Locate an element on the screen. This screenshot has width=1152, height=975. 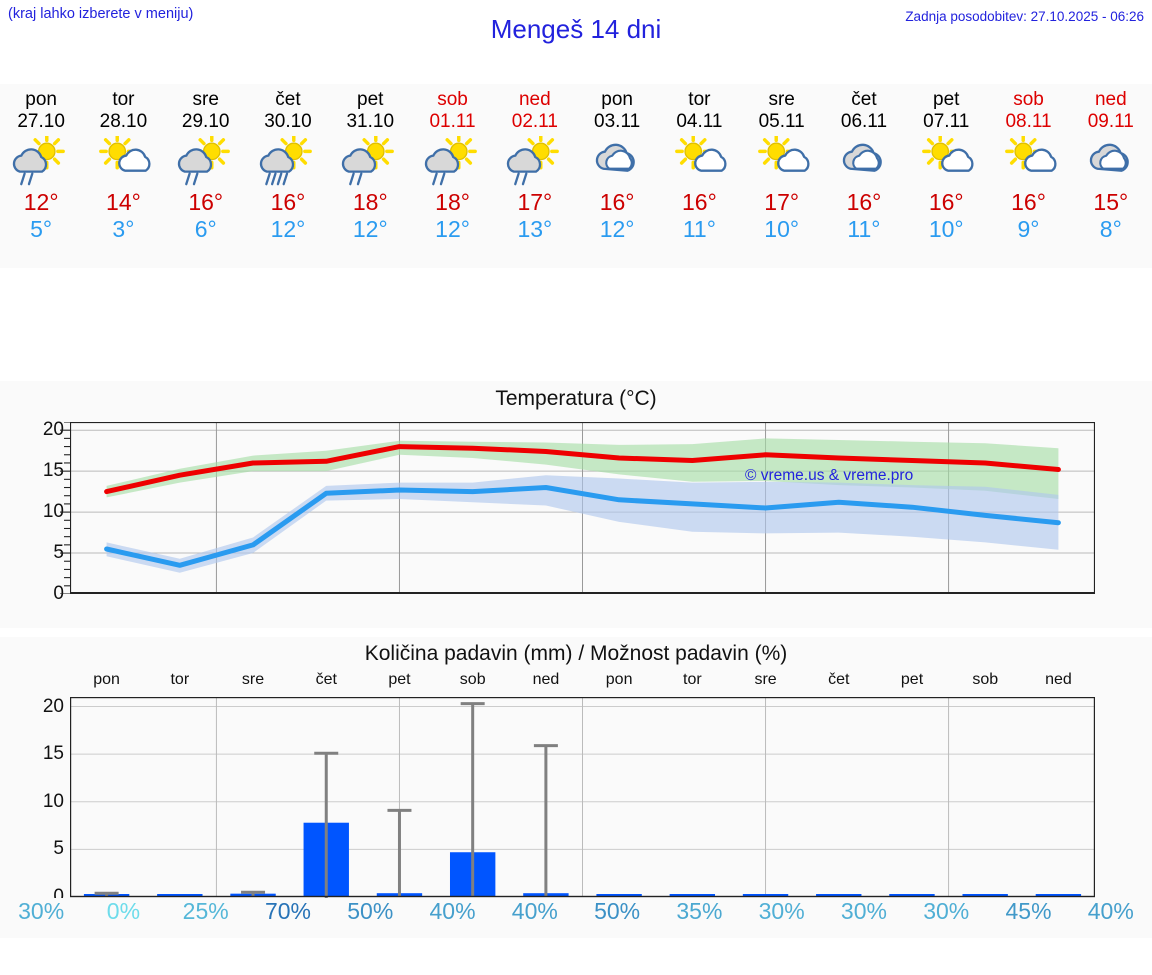
day-temp-max: 15° is located at coordinates (1111, 202).